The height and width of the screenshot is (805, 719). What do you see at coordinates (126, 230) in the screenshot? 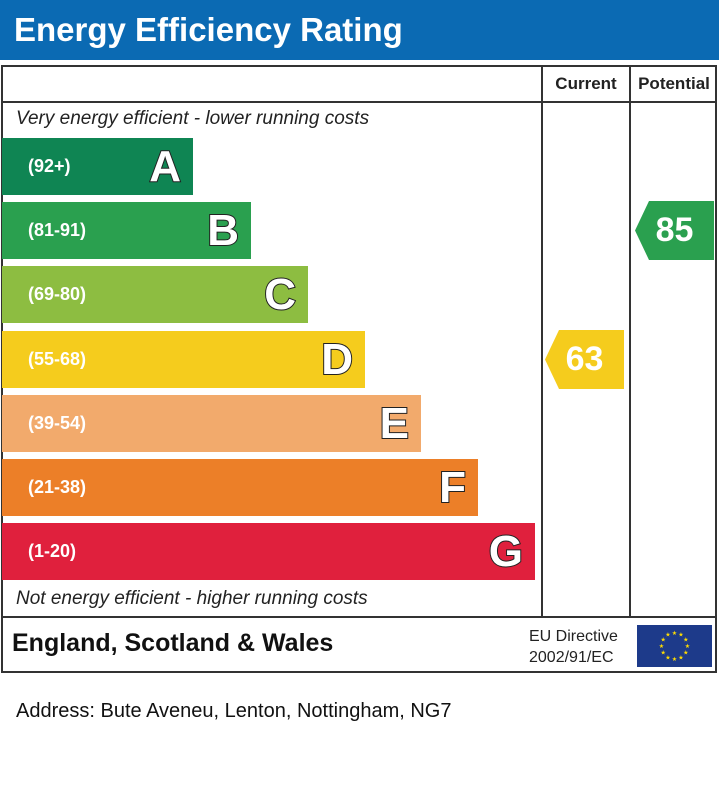
I see `band-bar-b: (81-91) B` at bounding box center [126, 230].